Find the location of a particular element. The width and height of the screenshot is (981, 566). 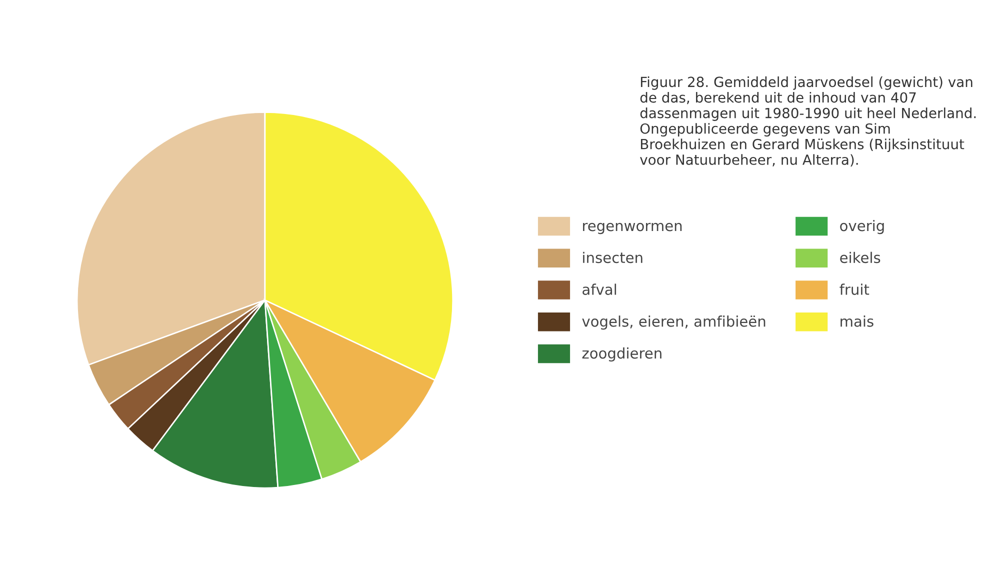

chart-title: Figuur 28. Gemiddeld jaarvoedsel (gewicht) van de das, berekend uit de inhoud van 407 dassenmagen uit 1980-1990 uit heel Nederland. Ongepubliceerde gegevens van Sim Broekhuizen en Gerard Müskens (Rijksinstituut voor Natuurbeheer, nu Alterra). is located at coordinates (808, 121).